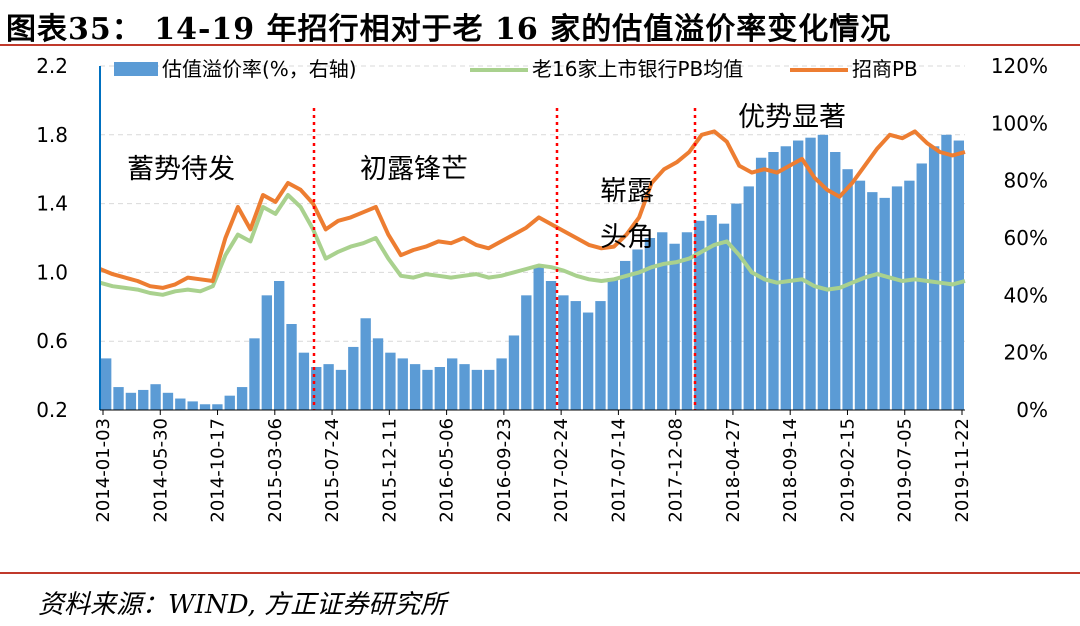  What do you see at coordinates (627, 191) in the screenshot?
I see `phase-label: 崭露` at bounding box center [627, 191].